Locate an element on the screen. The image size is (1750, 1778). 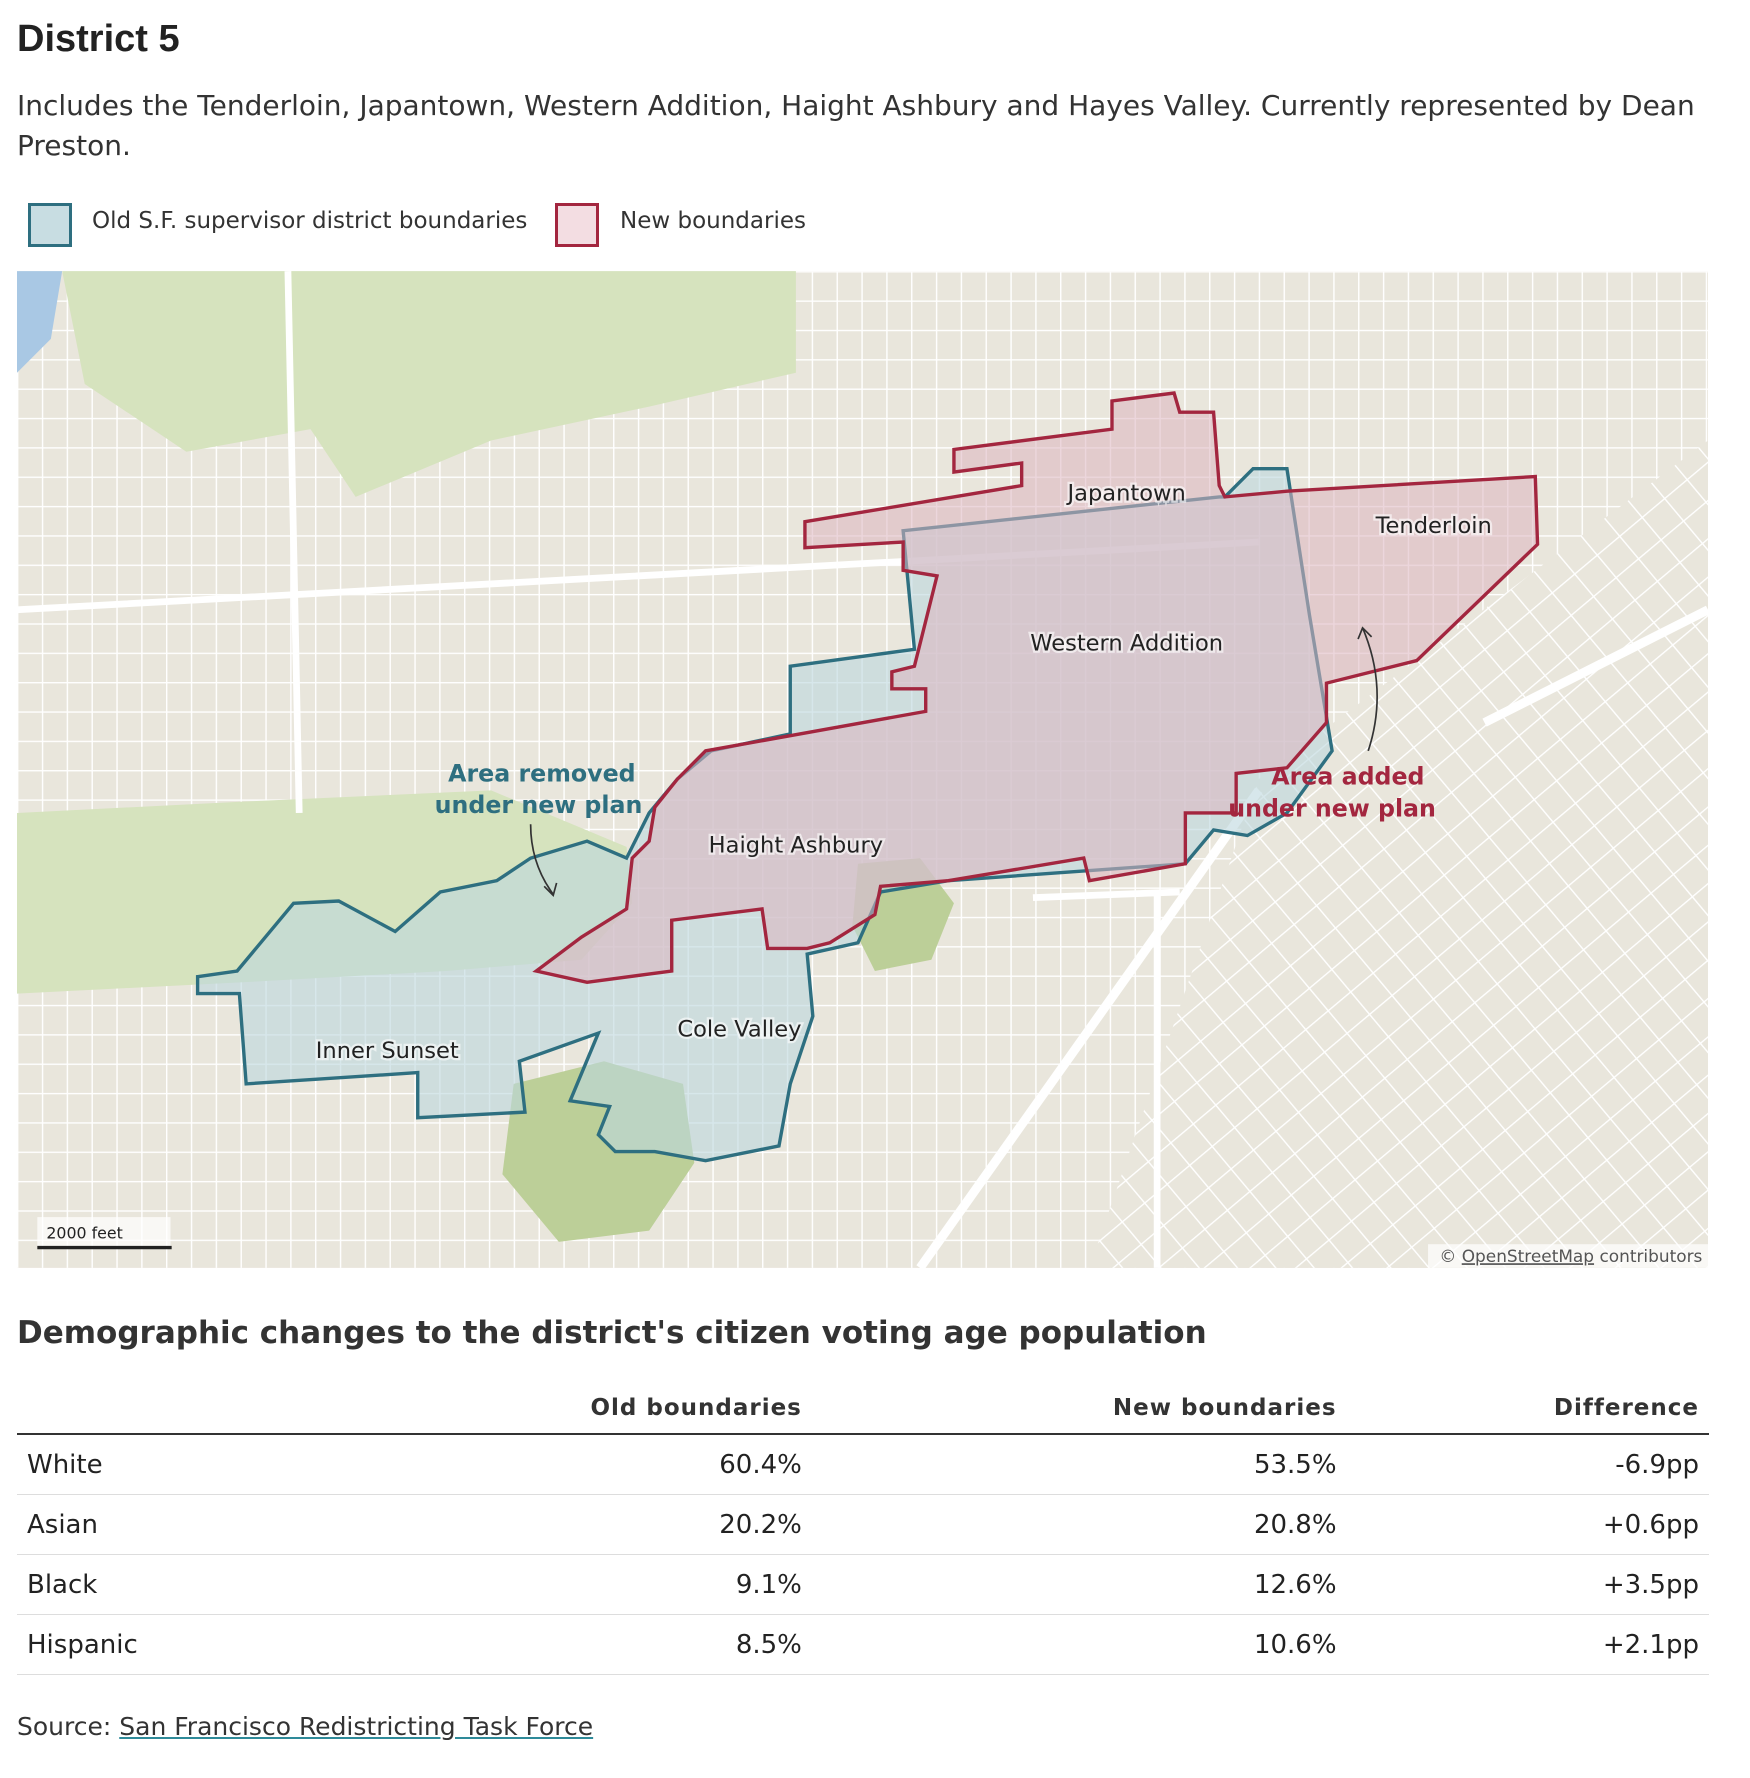
legend-swatch-old is located at coordinates (50, 225).